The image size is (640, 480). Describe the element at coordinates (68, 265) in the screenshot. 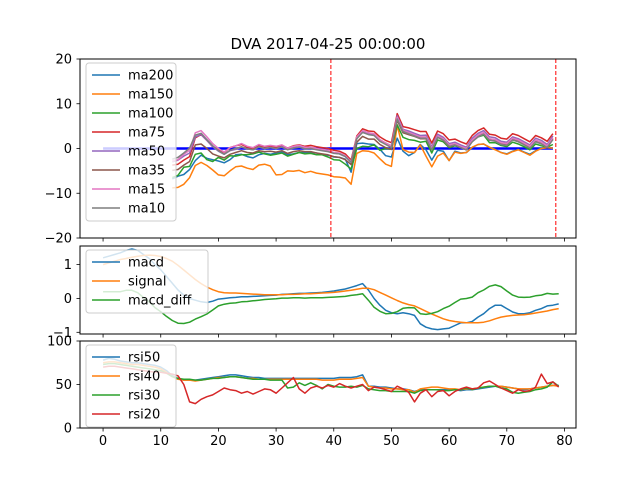

I see `y-tick-label: 1` at that location.